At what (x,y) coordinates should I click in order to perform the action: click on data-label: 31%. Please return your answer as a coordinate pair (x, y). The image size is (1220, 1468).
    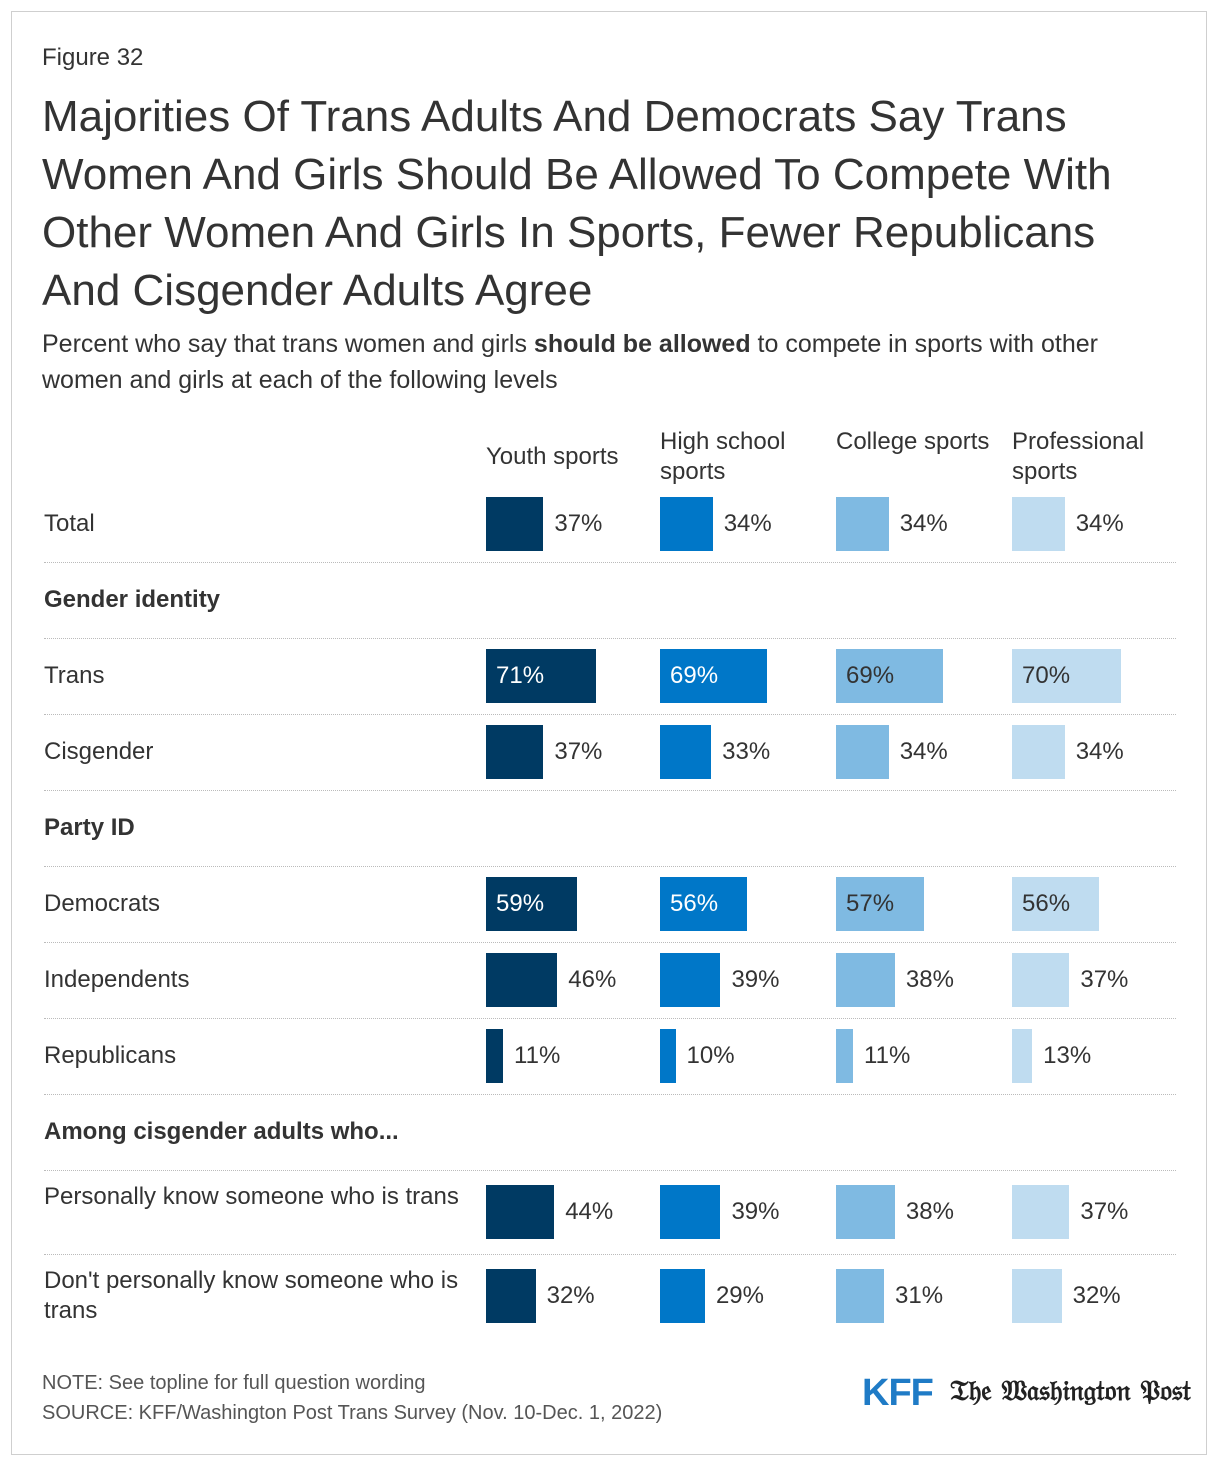
    Looking at the image, I should click on (919, 1295).